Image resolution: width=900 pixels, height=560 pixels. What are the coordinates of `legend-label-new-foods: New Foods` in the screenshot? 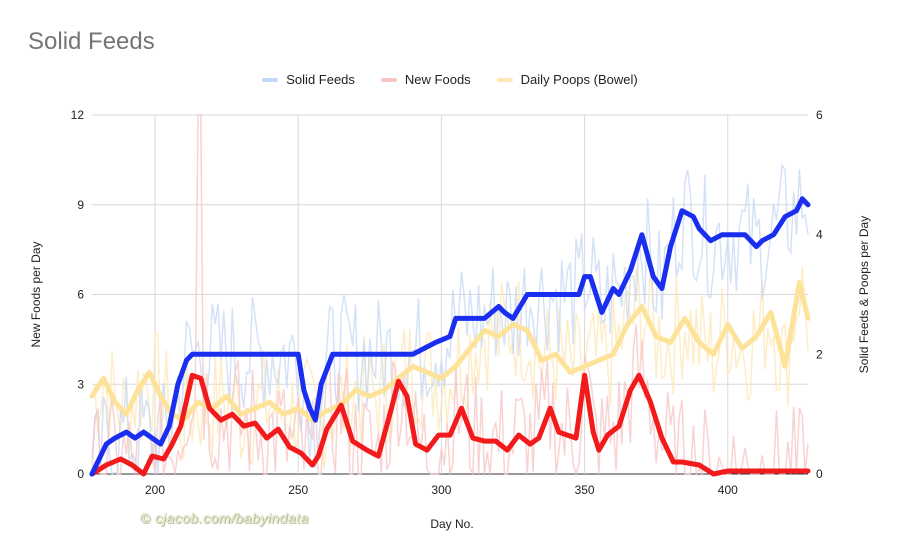 It's located at (437, 79).